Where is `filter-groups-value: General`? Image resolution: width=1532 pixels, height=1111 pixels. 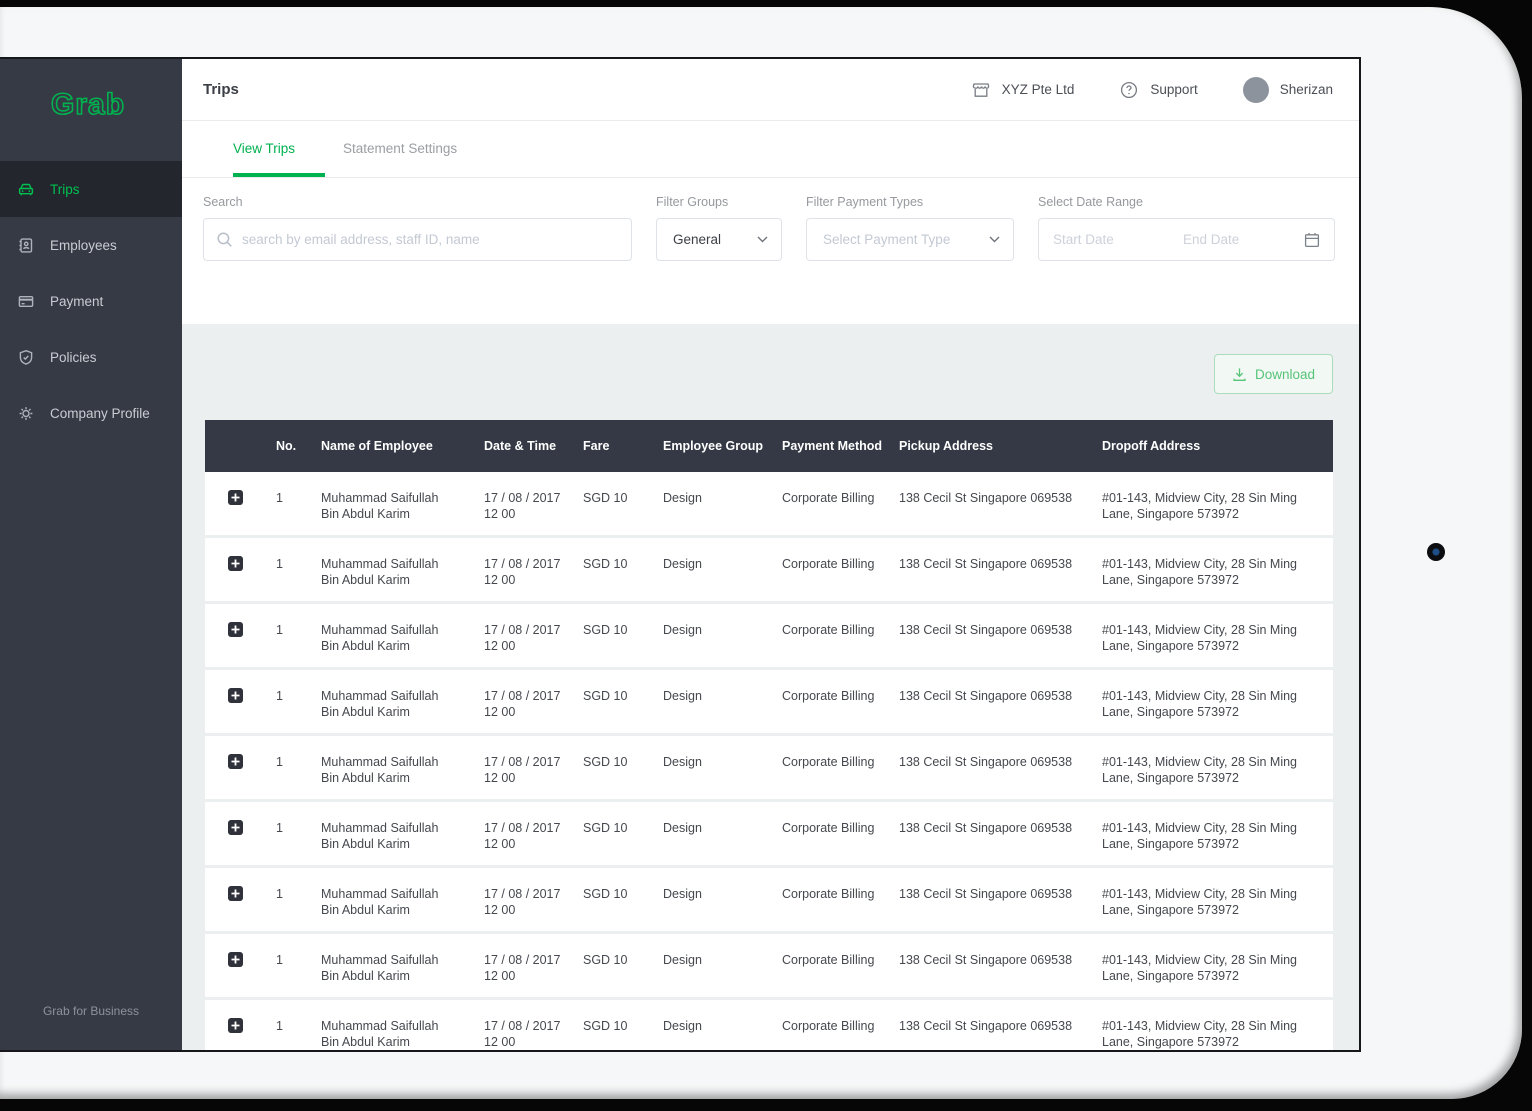 filter-groups-value: General is located at coordinates (697, 239).